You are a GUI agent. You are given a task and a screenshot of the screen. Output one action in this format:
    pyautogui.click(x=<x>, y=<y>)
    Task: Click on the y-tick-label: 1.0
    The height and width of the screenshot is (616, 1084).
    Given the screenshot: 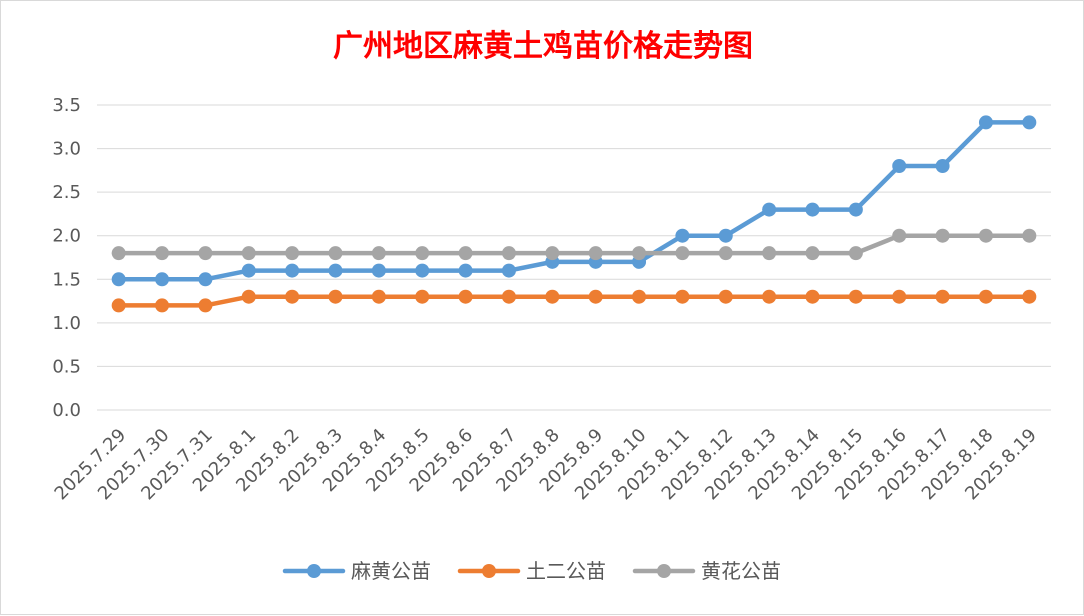 What is the action you would take?
    pyautogui.click(x=66, y=323)
    